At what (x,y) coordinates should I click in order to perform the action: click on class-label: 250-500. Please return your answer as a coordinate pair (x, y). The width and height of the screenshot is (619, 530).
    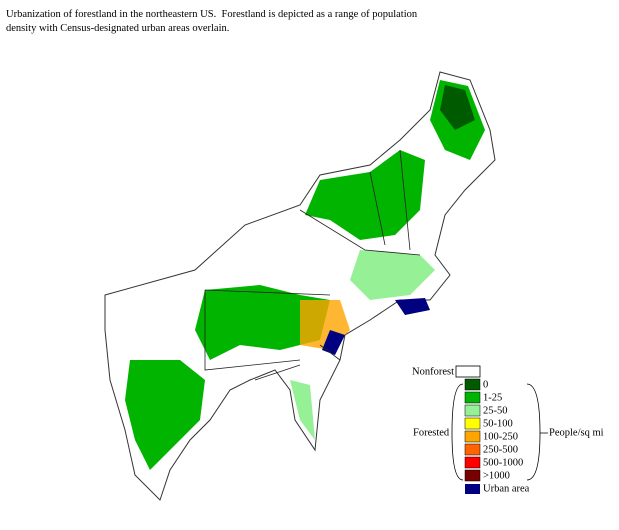
    Looking at the image, I should click on (500, 449).